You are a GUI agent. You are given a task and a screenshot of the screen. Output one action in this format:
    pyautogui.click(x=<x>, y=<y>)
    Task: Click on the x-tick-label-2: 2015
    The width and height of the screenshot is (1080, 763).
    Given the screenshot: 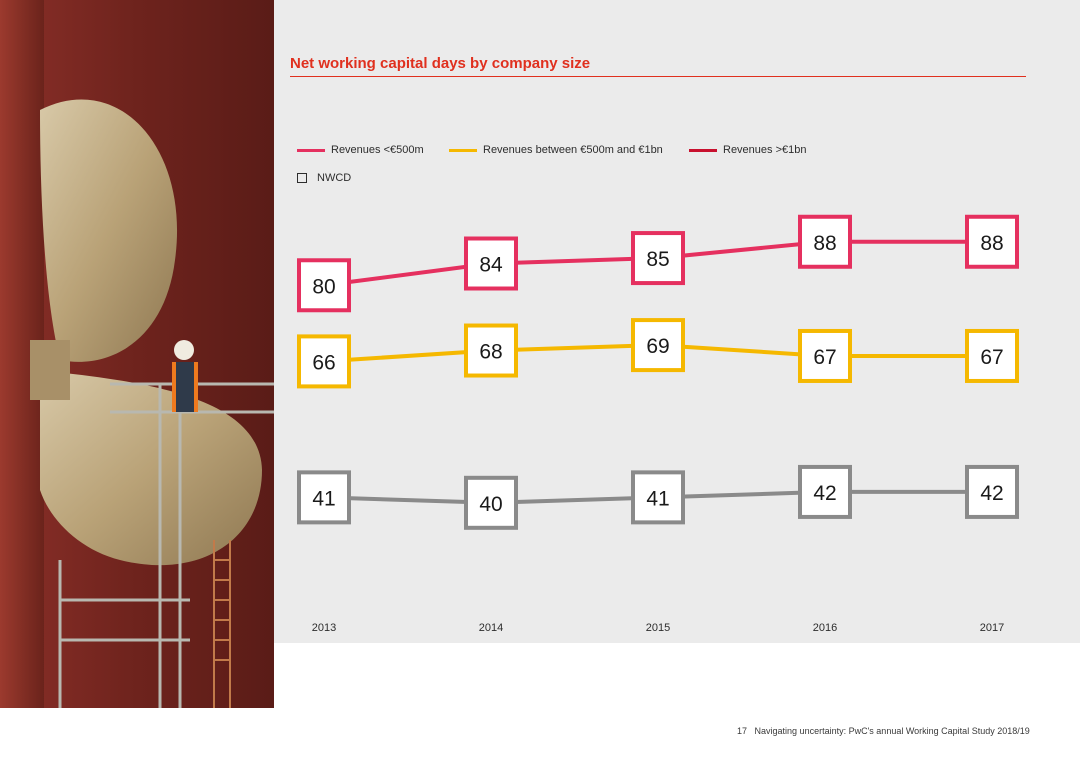 What is the action you would take?
    pyautogui.click(x=658, y=628)
    